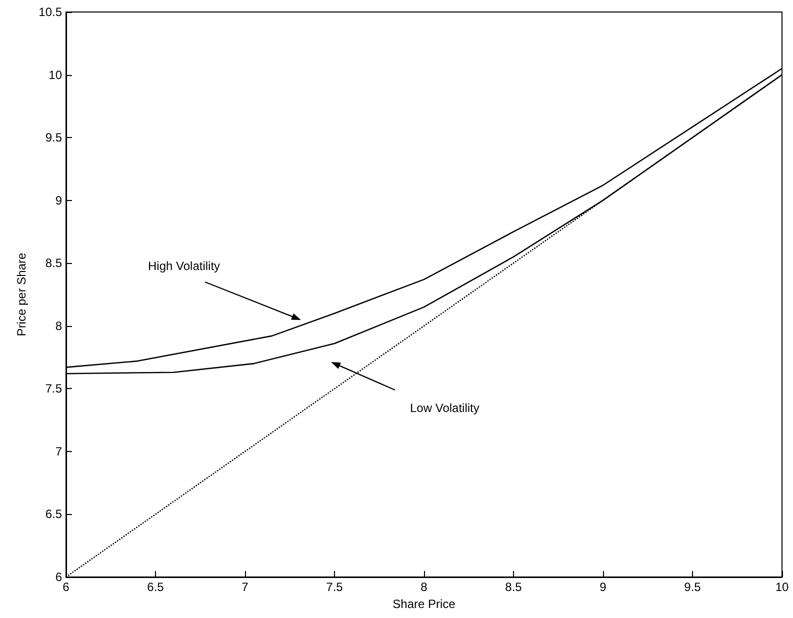 The height and width of the screenshot is (618, 793). Describe the element at coordinates (693, 587) in the screenshot. I see `x-tick-label: 9.5` at that location.